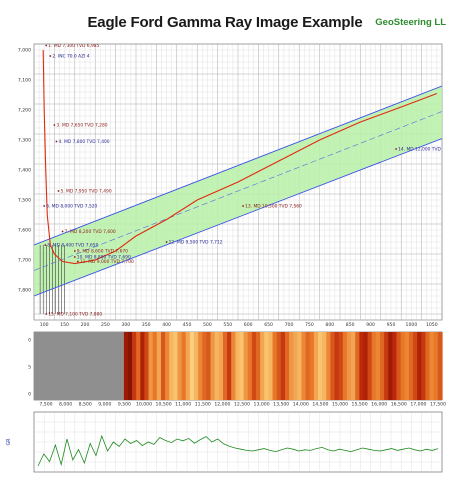  I want to click on x-tick-label: 1050, so click(432, 325).